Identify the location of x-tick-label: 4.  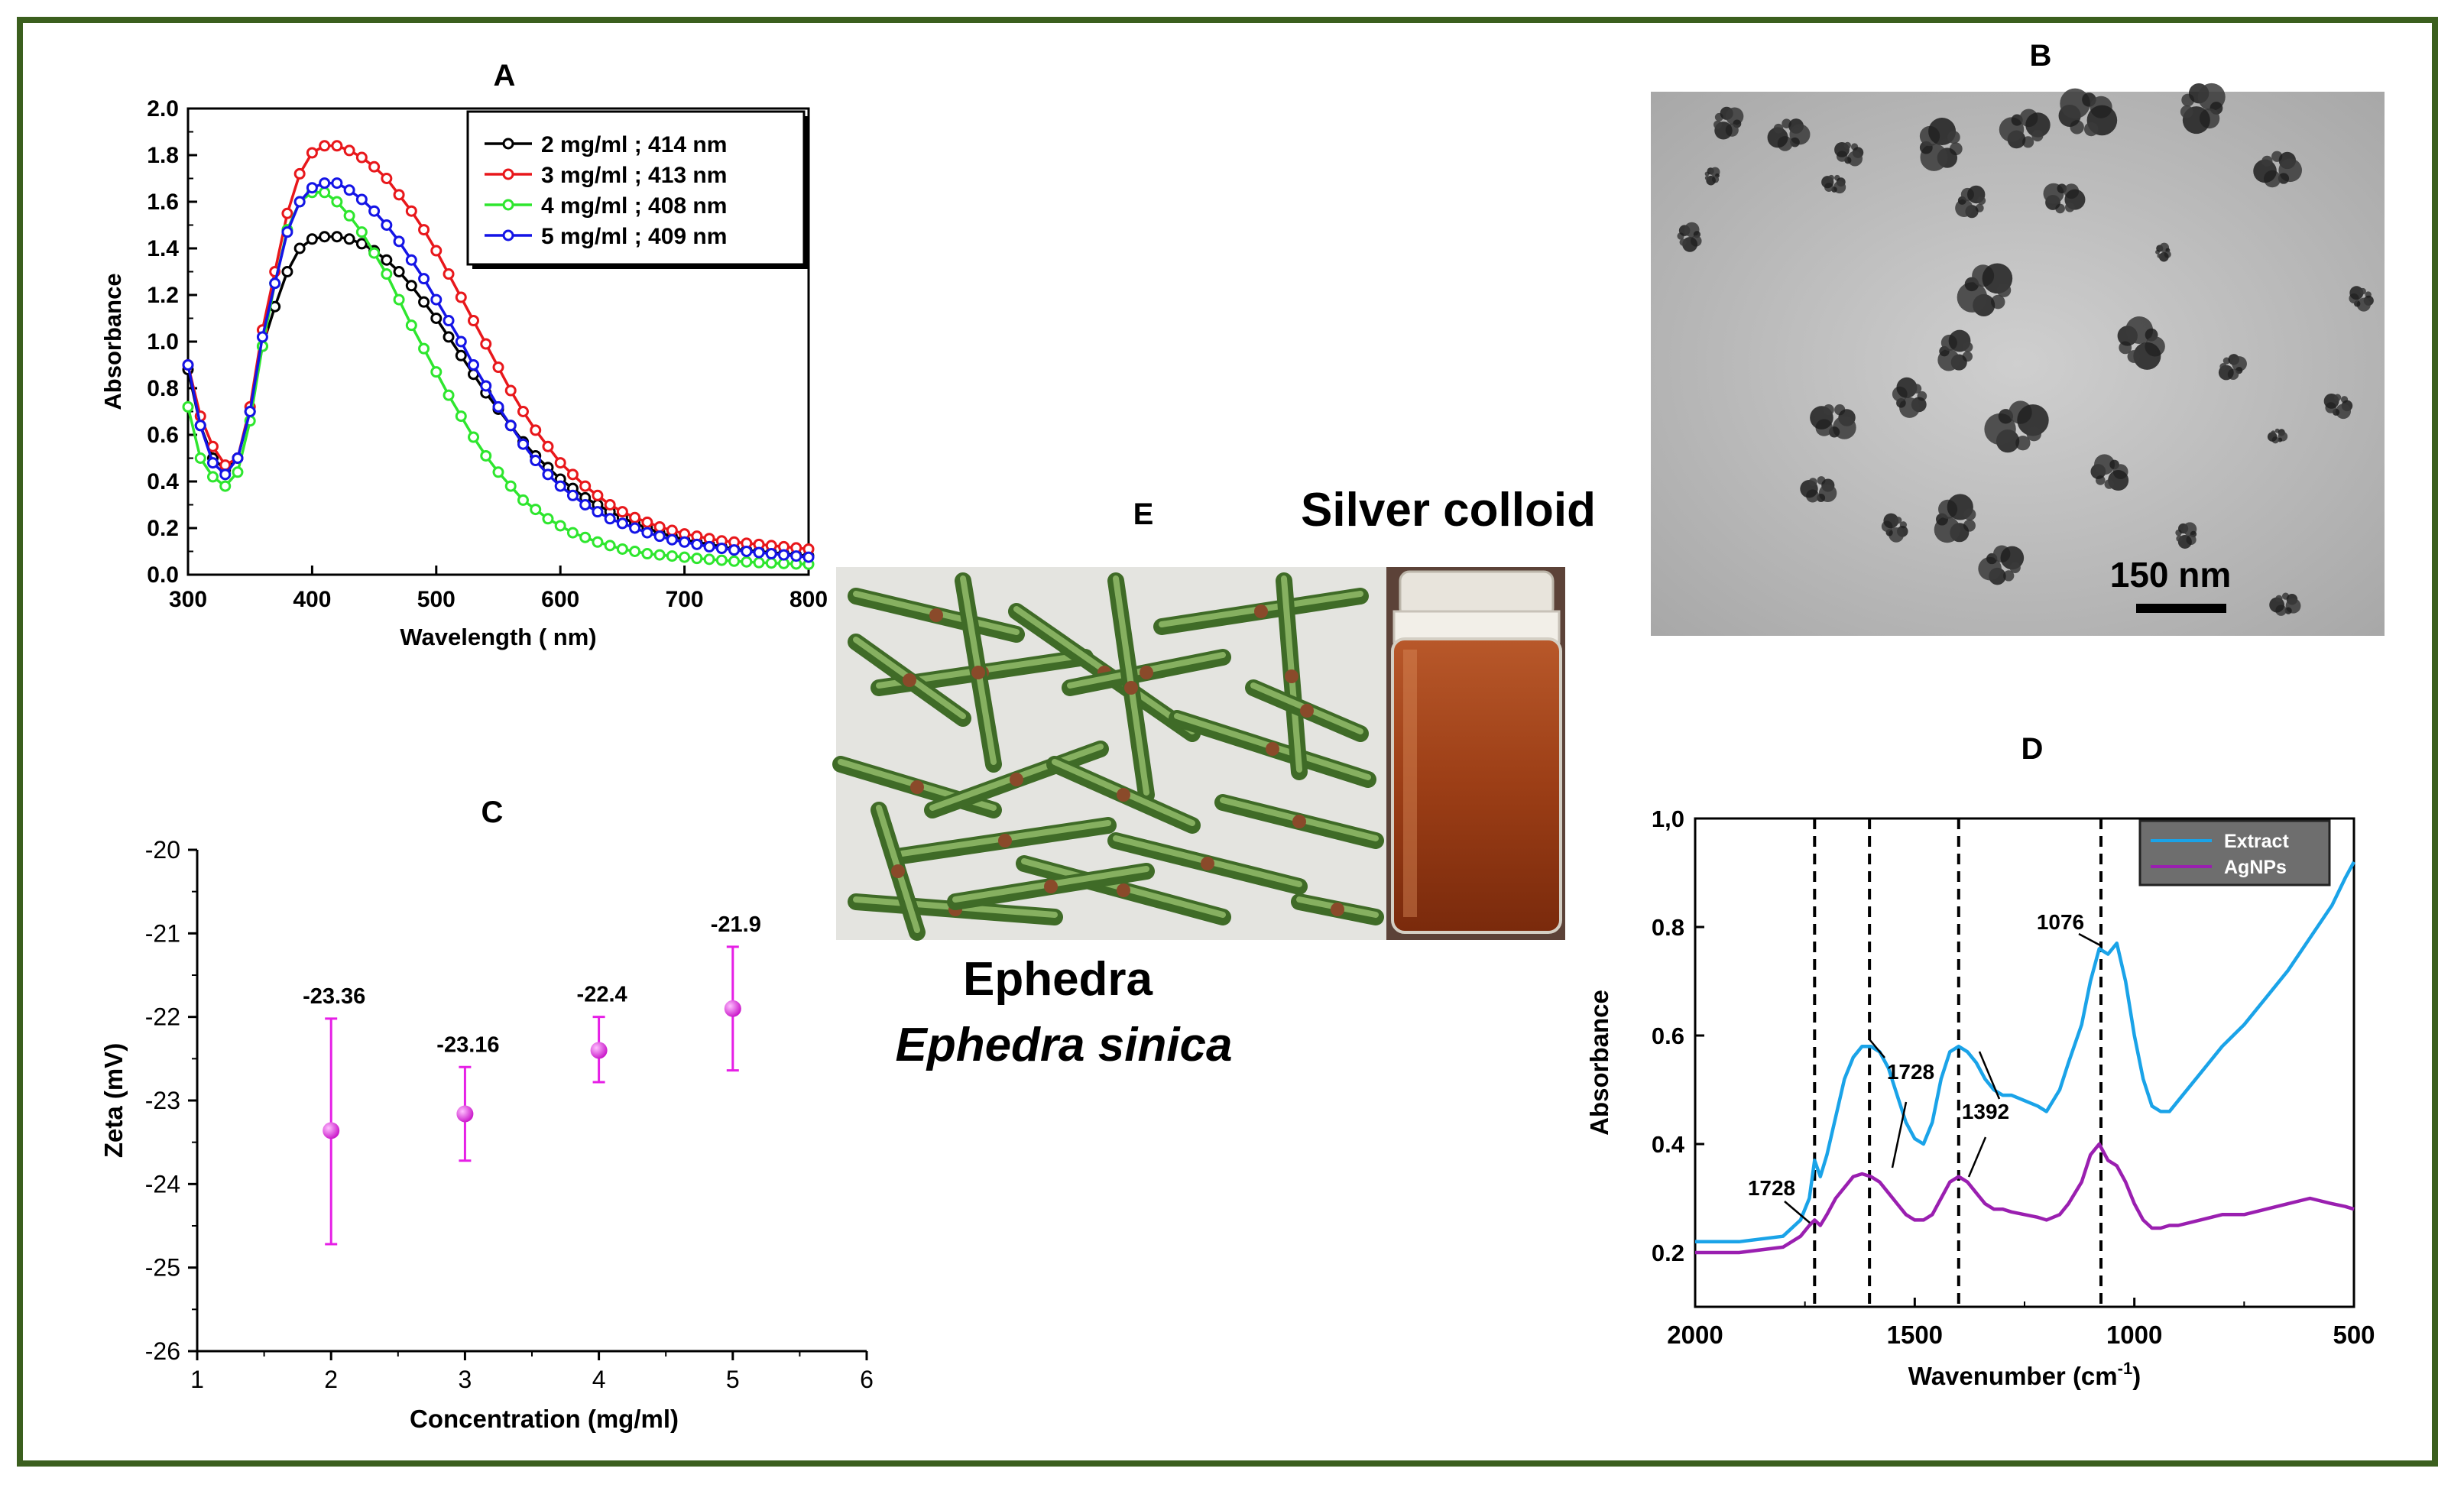
(599, 1379).